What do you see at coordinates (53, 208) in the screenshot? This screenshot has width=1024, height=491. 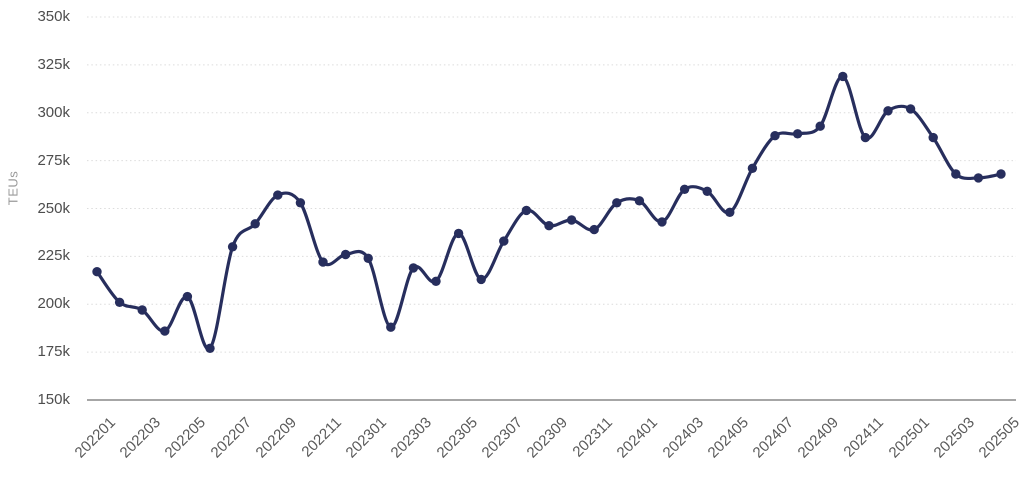 I see `y-axis-tick-label: 250k` at bounding box center [53, 208].